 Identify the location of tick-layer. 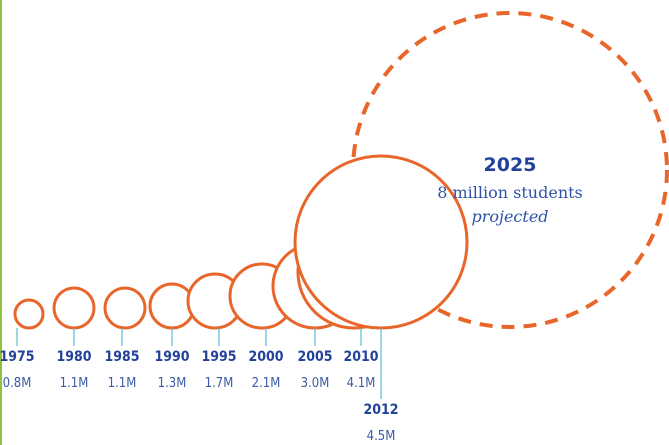
(199, 363).